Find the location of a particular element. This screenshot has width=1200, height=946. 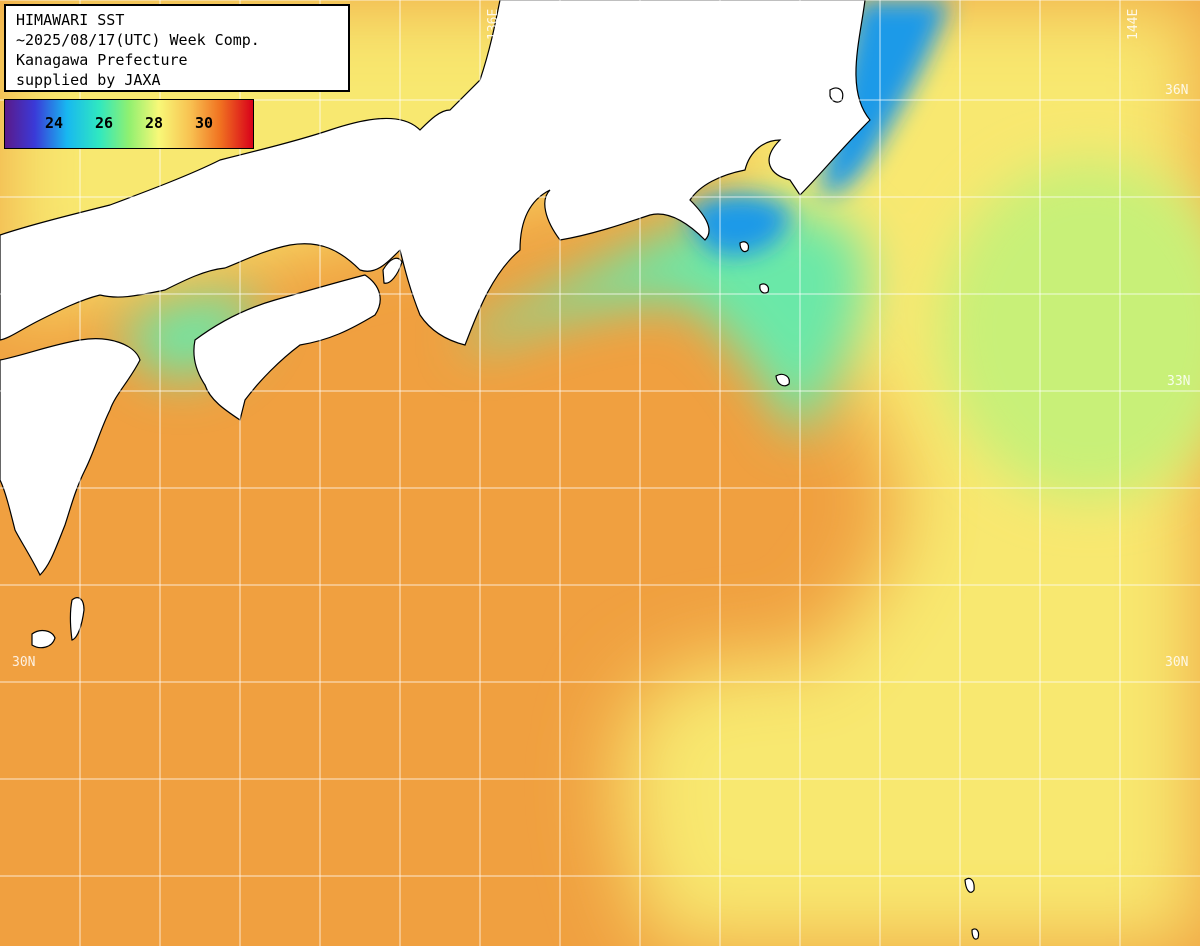

legend-tick-24: 24 is located at coordinates (54, 123).